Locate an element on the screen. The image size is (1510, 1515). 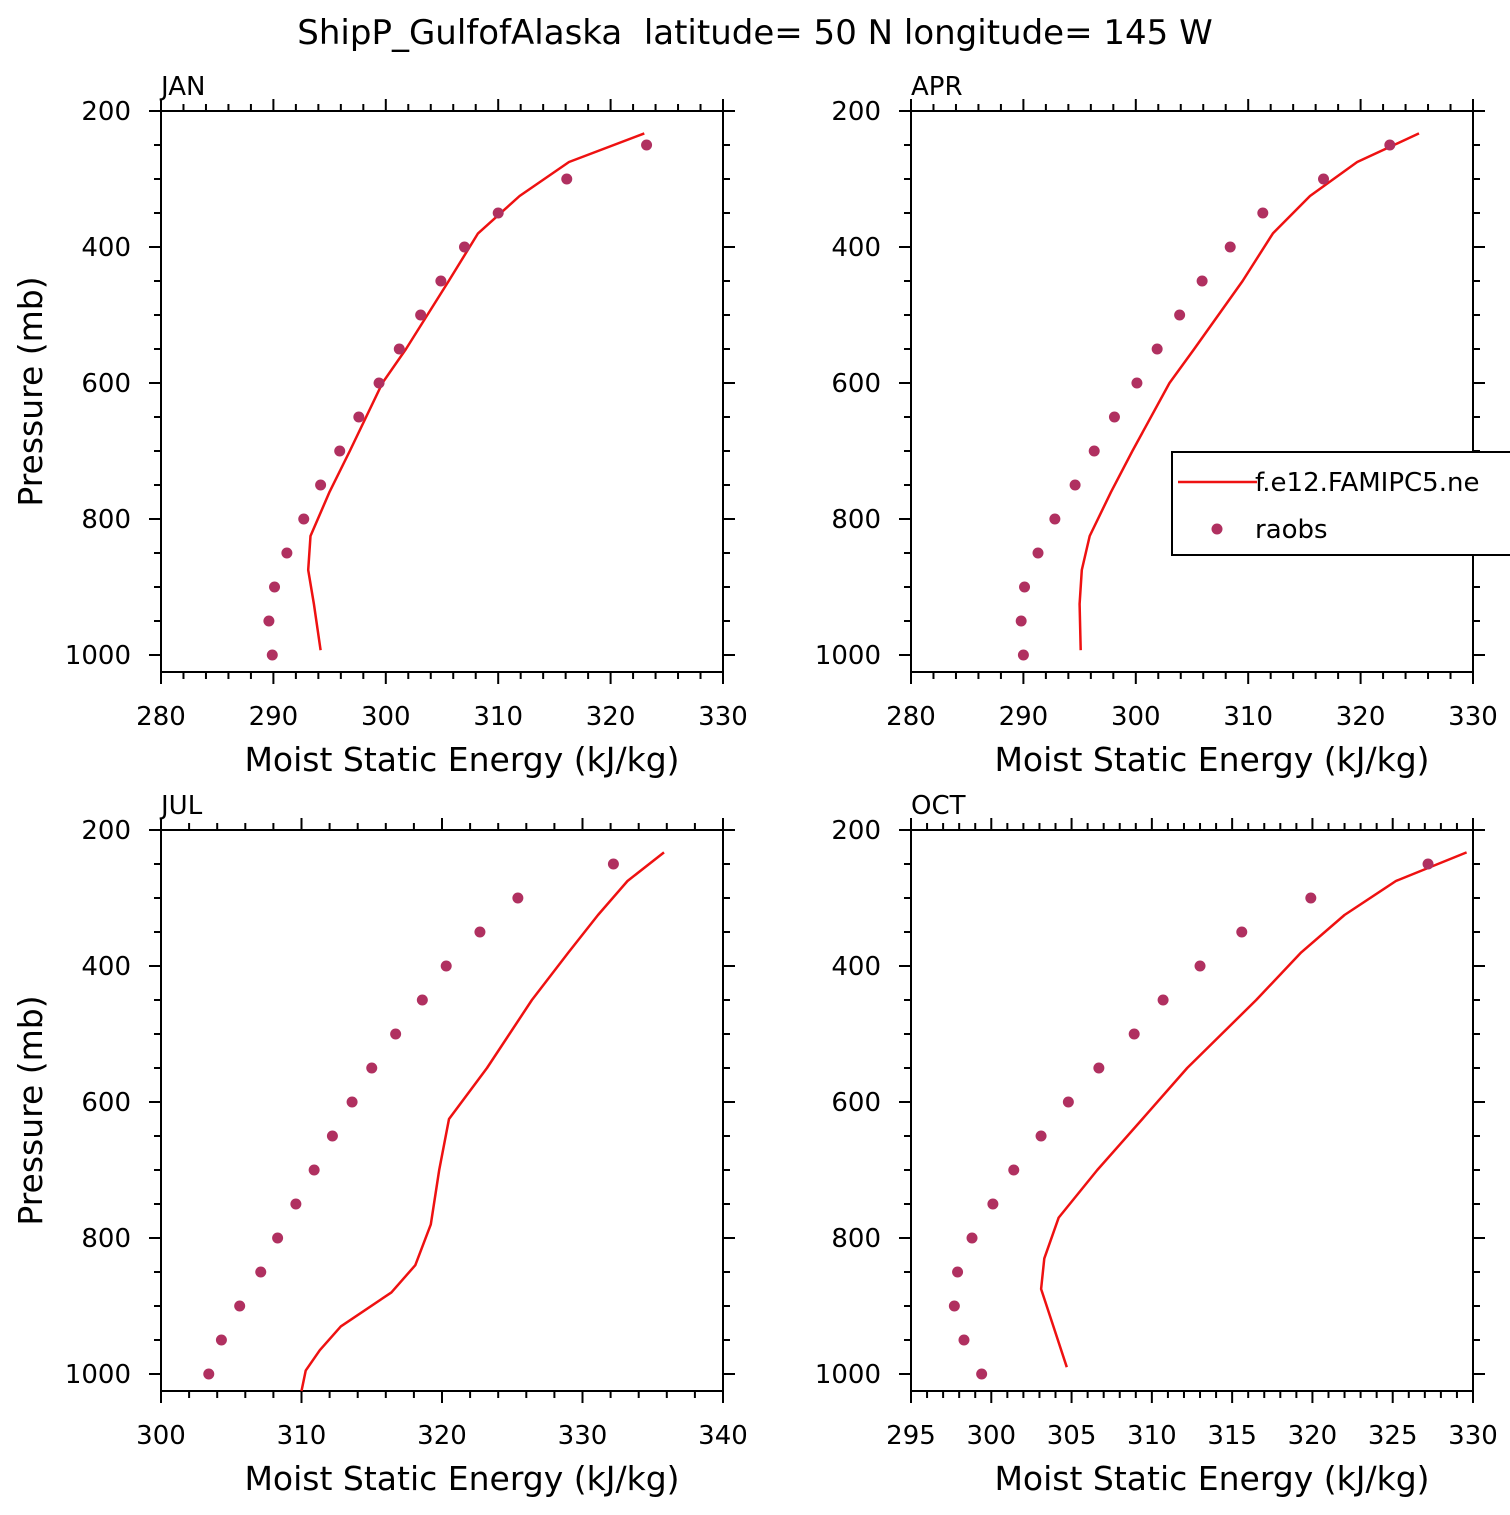
x-tick-label: 310 is located at coordinates (1152, 1436).